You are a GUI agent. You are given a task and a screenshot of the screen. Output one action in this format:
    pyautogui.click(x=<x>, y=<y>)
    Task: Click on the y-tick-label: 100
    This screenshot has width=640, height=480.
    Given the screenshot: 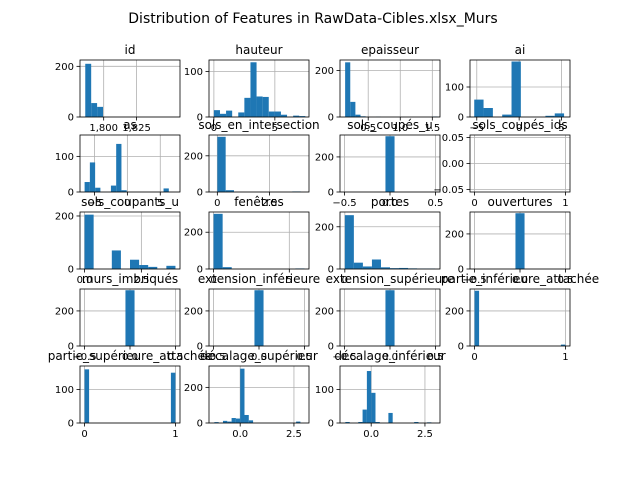 What is the action you would take?
    pyautogui.click(x=324, y=390)
    